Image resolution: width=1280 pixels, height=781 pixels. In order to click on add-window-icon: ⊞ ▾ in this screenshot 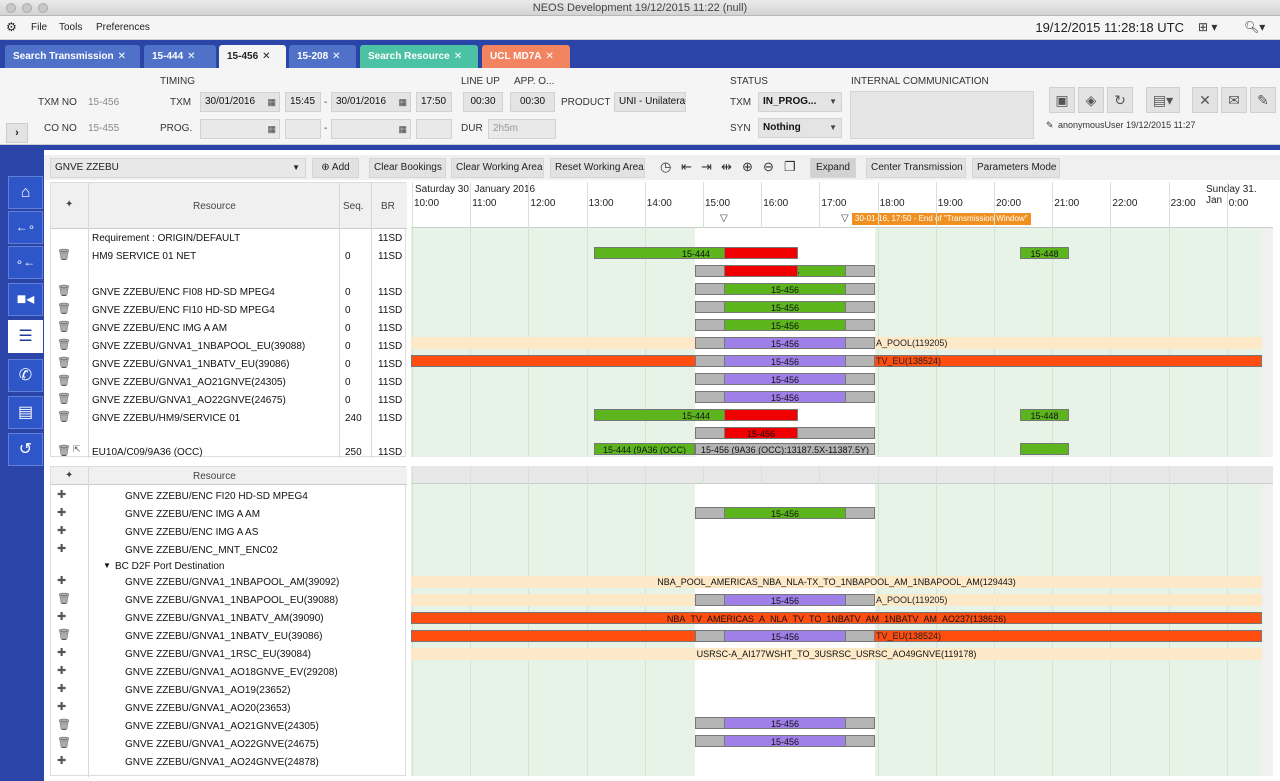, I will do `click(1208, 27)`.